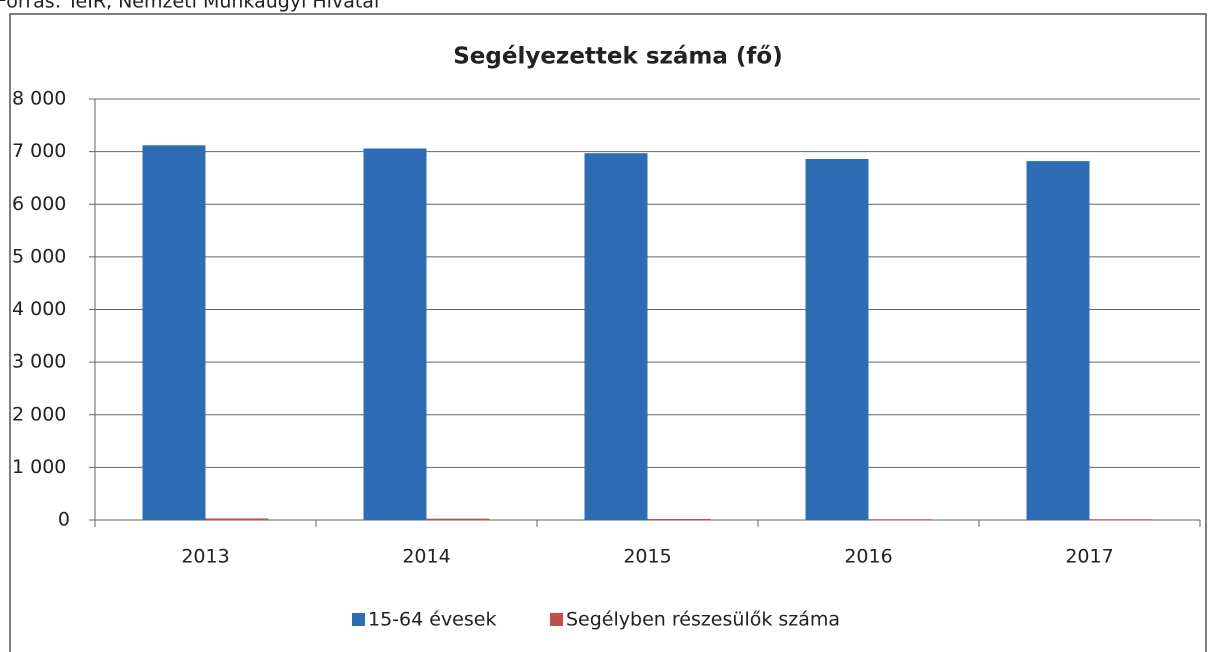 This screenshot has width=1208, height=652. Describe the element at coordinates (39, 204) in the screenshot. I see `y-tick-label: 6 000` at that location.